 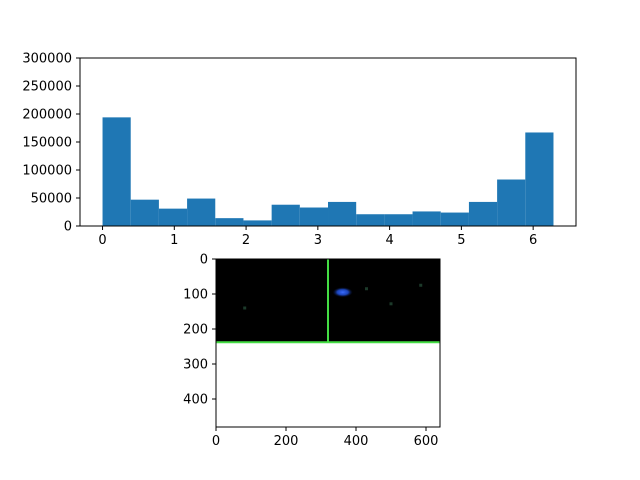 What do you see at coordinates (195, 295) in the screenshot?
I see `image-y-tick-label: 100` at bounding box center [195, 295].